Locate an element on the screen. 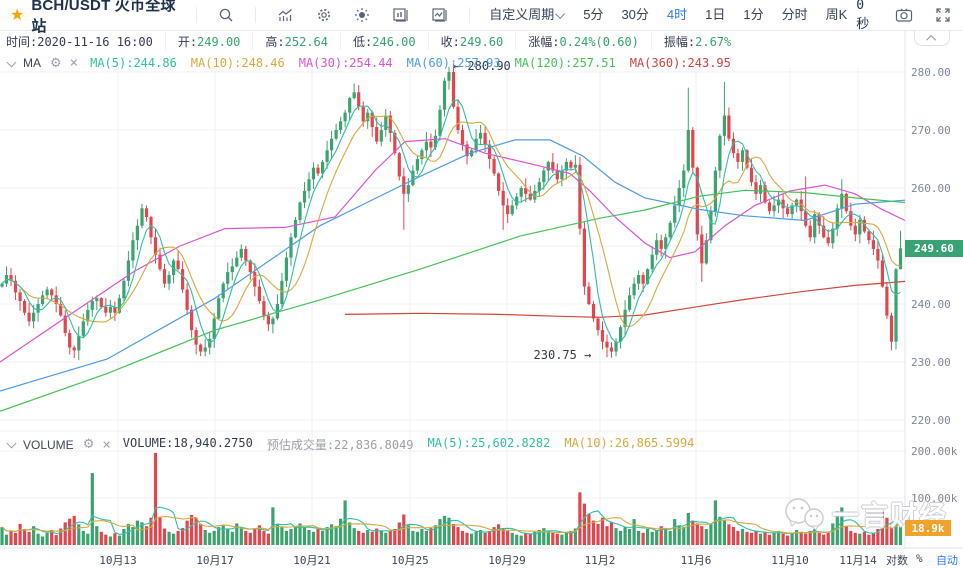  chat-bubbles-icon is located at coordinates (804, 514).